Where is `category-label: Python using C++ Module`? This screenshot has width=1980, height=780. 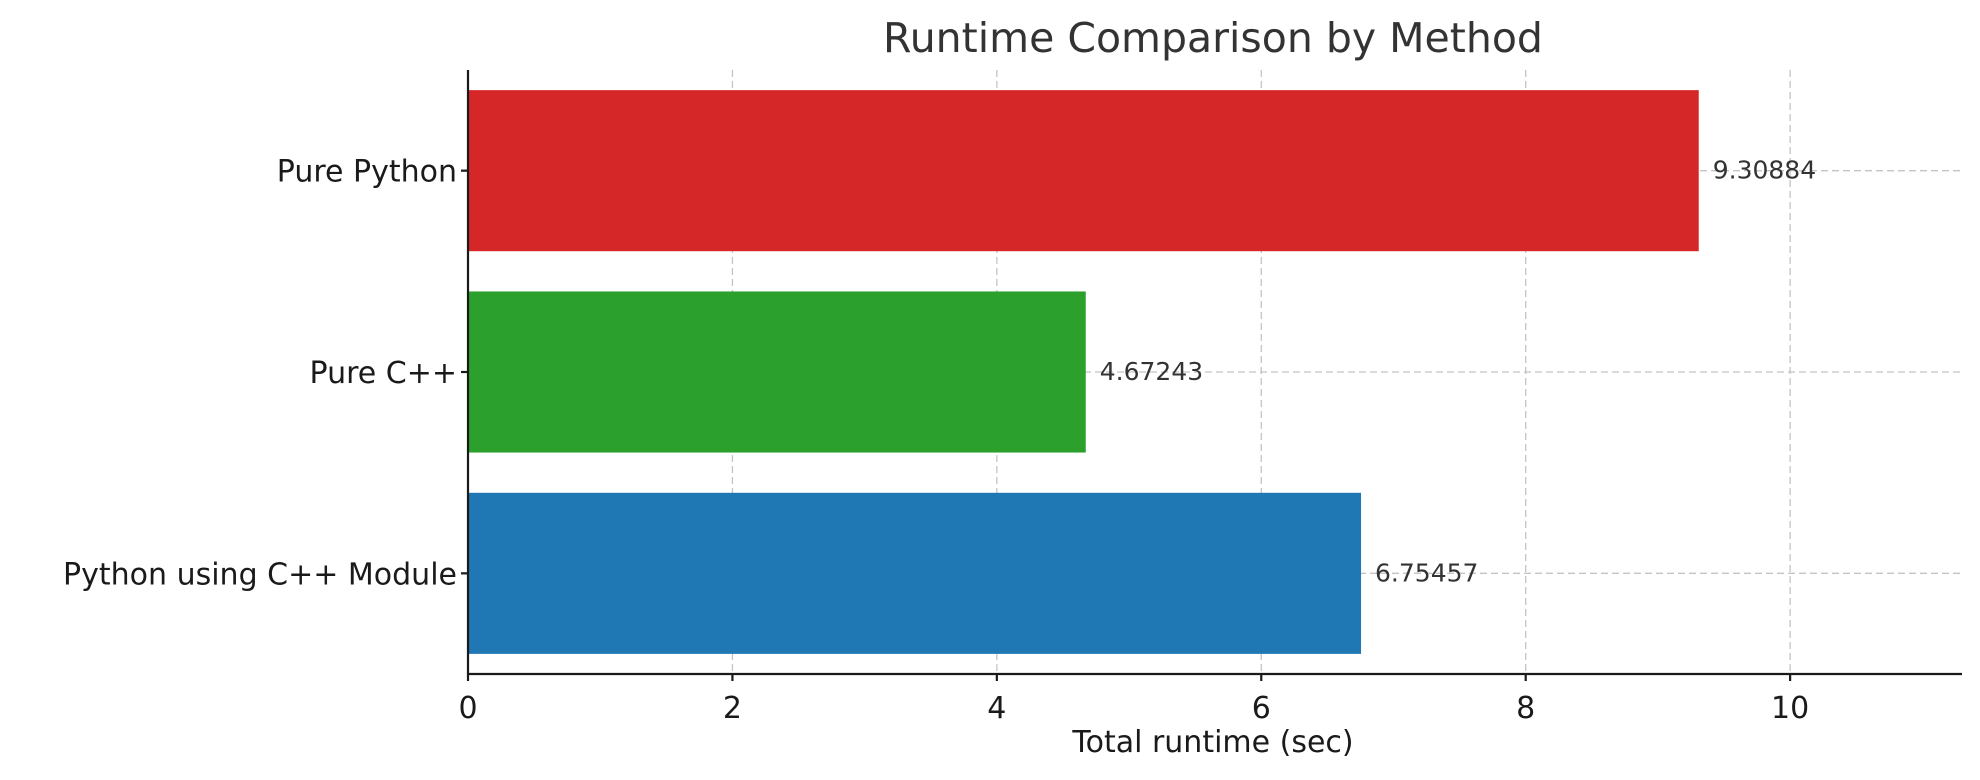 category-label: Python using C++ Module is located at coordinates (260, 574).